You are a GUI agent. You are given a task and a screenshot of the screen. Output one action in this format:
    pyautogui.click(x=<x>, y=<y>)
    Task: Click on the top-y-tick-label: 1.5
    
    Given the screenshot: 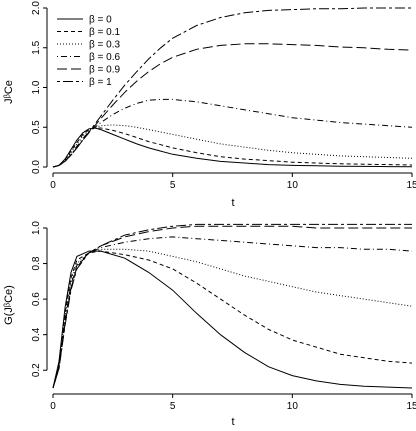 What is the action you would take?
    pyautogui.click(x=36, y=47)
    